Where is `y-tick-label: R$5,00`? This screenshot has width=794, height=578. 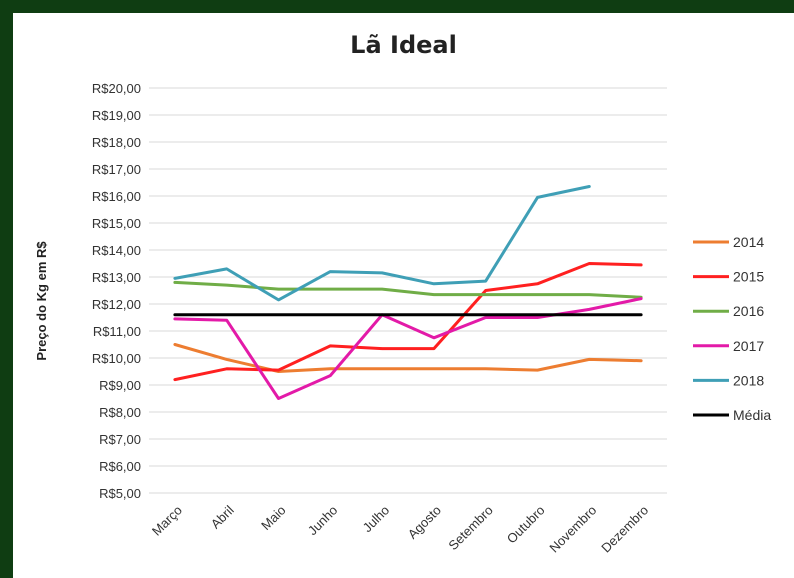
y-tick-label: R$5,00 is located at coordinates (120, 493).